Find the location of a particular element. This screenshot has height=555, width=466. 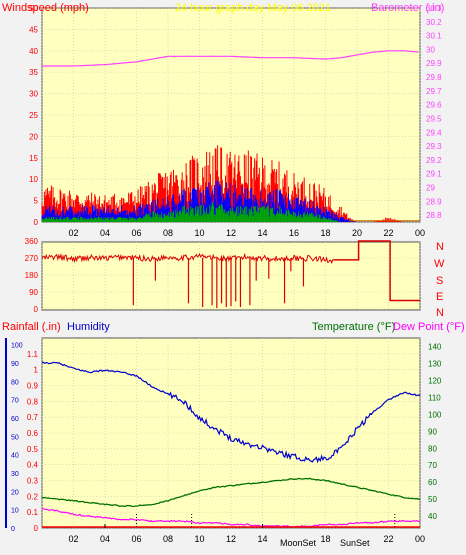

temperature-y-tick-label: 50 is located at coordinates (432, 499).